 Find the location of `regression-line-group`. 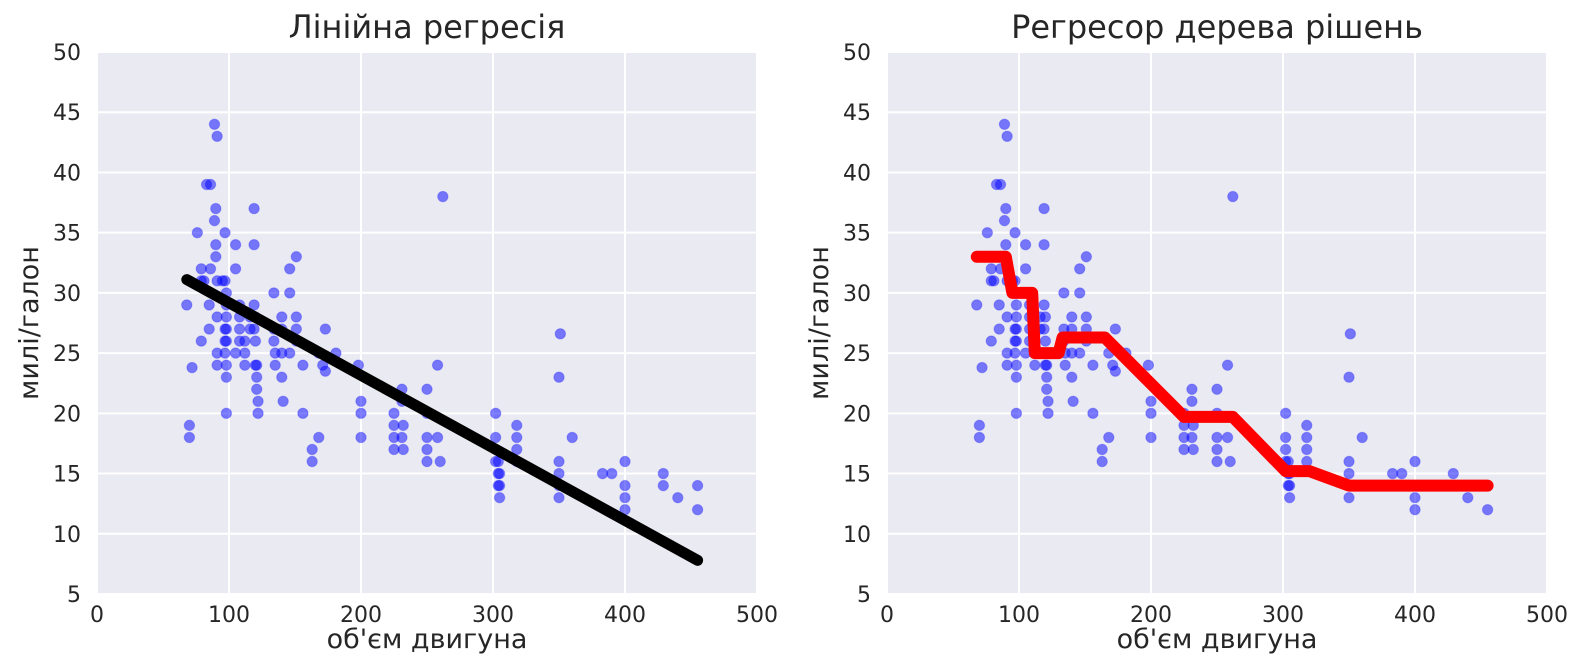

regression-line-group is located at coordinates (442, 420).